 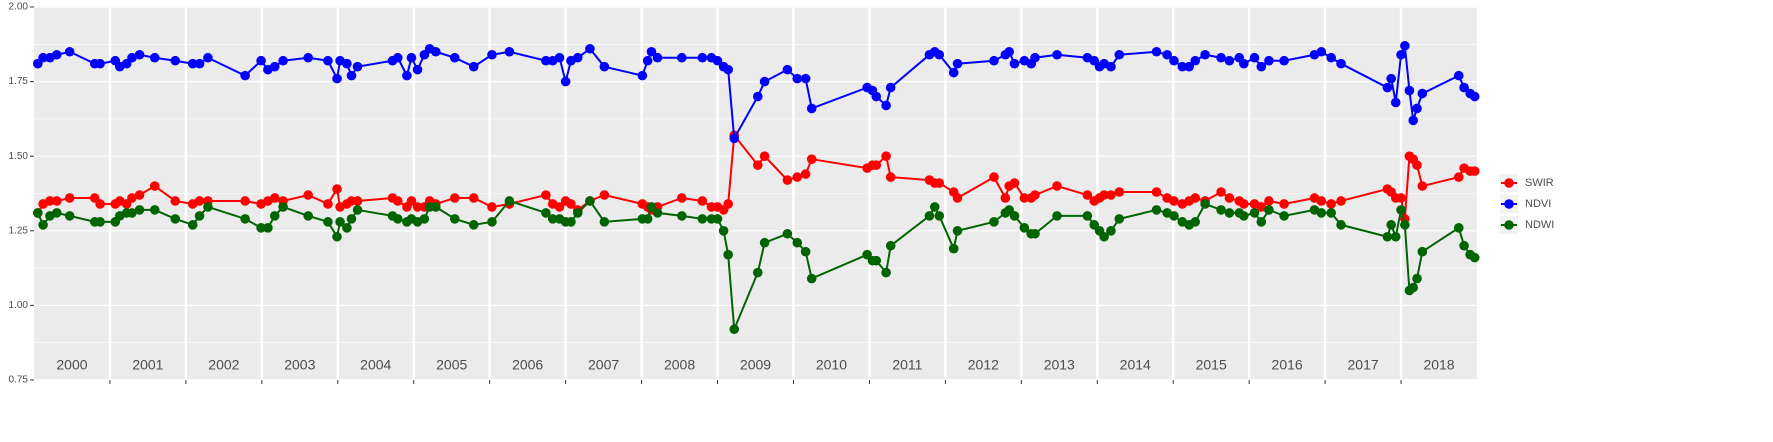 I want to click on year-label: 2003, so click(x=299, y=365).